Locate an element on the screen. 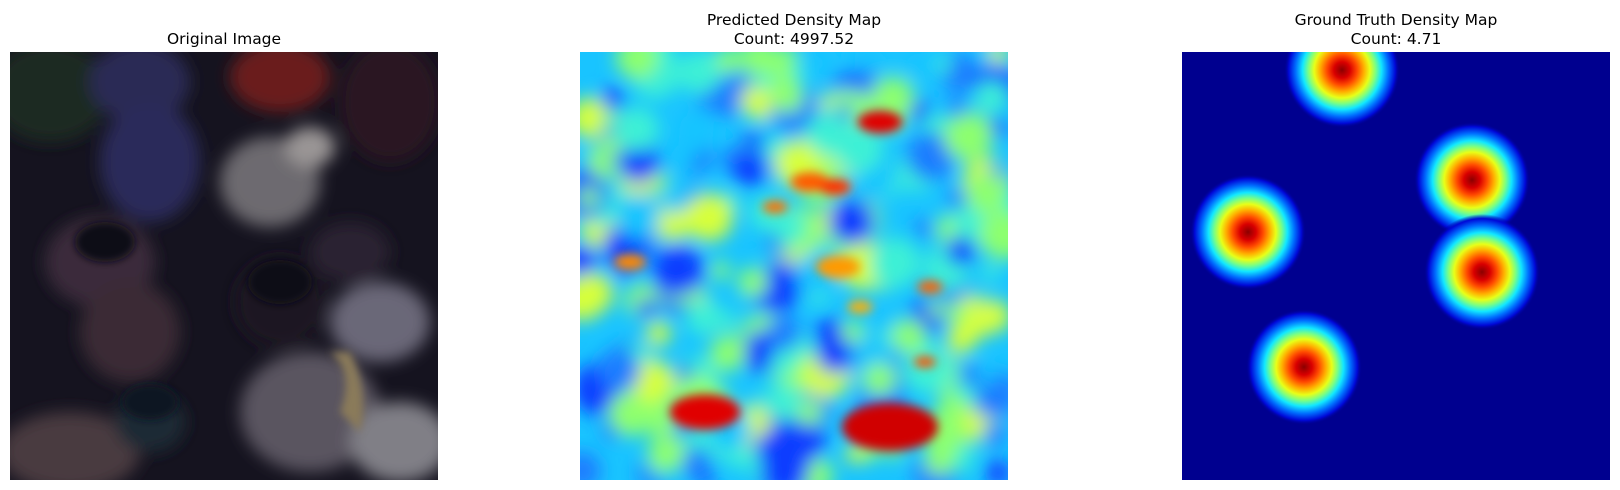 This screenshot has width=1620, height=490. panel-title: Predicted Density Map Count: 4997.52 is located at coordinates (794, 30).